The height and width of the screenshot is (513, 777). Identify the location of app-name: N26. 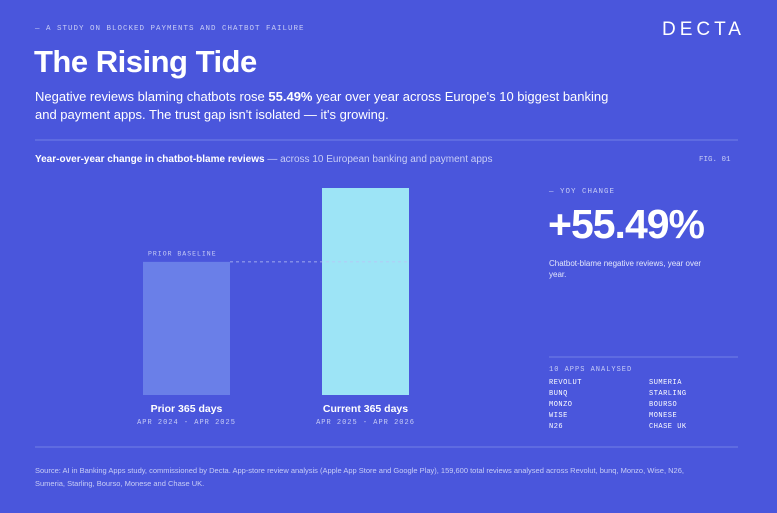
(556, 427).